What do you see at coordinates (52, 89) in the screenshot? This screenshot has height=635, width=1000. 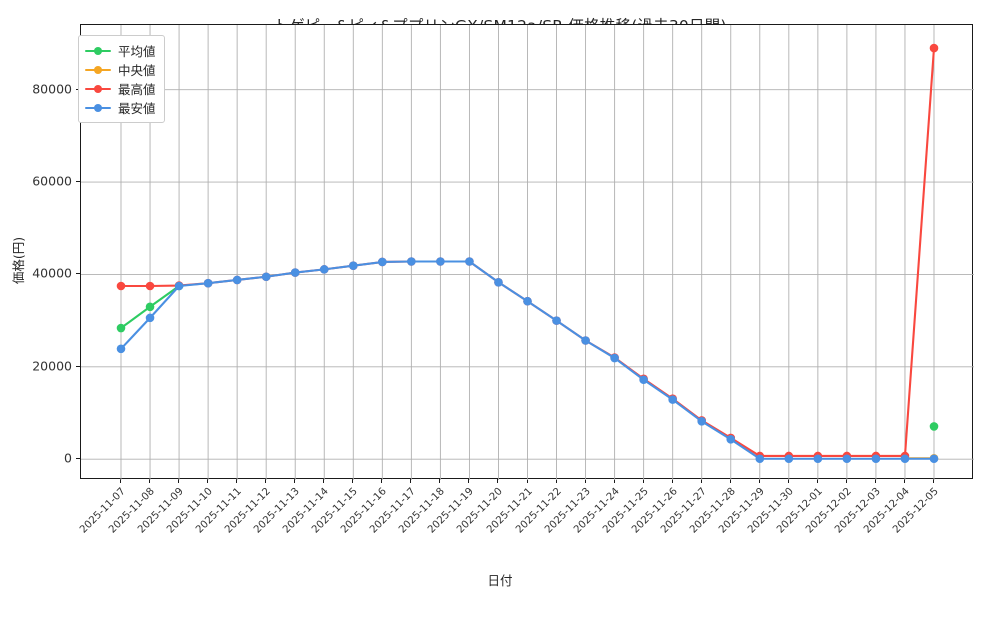 I see `y-tick-label: 80000` at bounding box center [52, 89].